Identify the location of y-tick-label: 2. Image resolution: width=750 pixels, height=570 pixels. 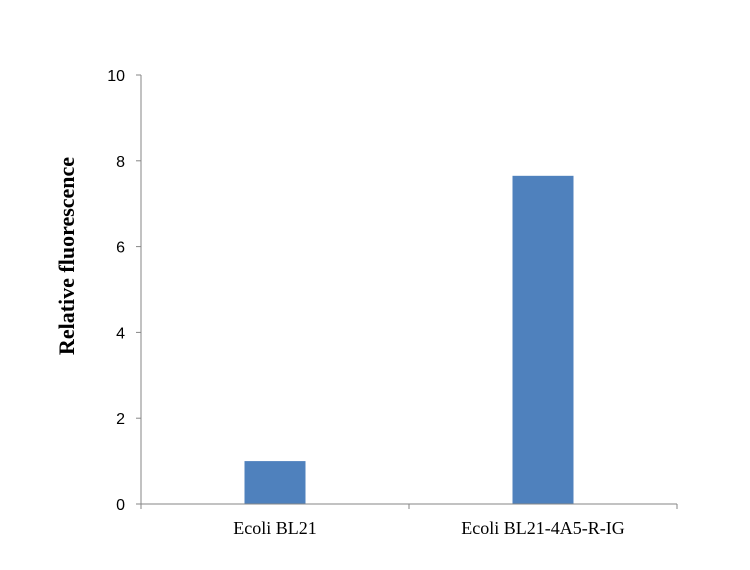
(120, 419).